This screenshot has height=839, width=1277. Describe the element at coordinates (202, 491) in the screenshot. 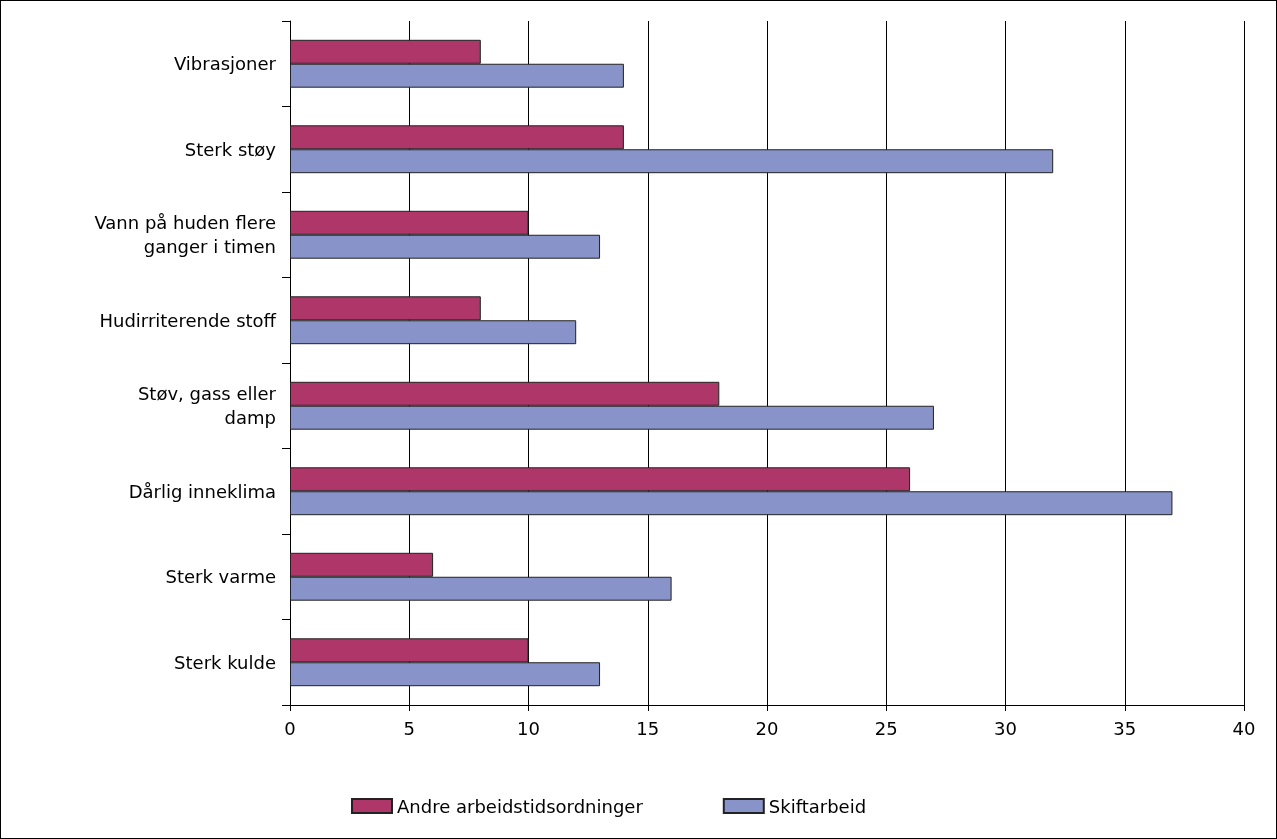

I see `y-tick-label: Dårlig inneklima` at that location.